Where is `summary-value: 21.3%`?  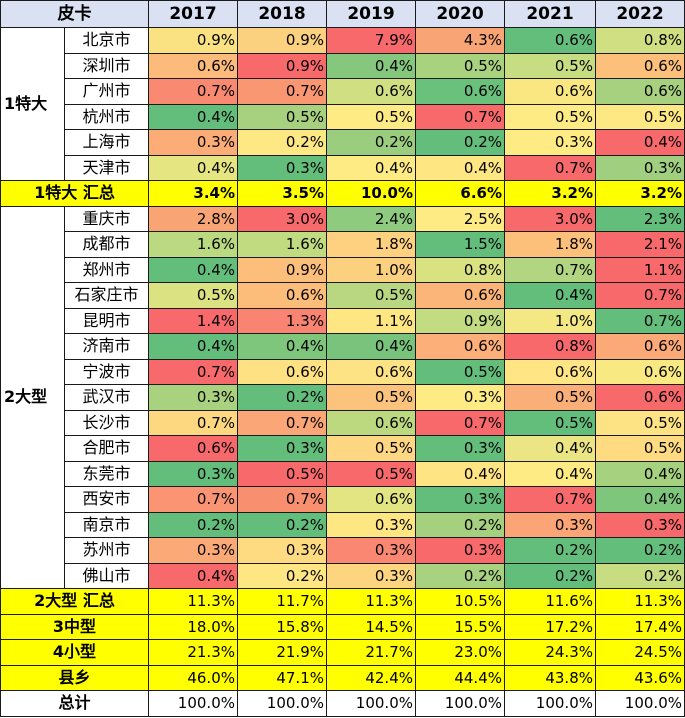
summary-value: 21.3% is located at coordinates (193, 652).